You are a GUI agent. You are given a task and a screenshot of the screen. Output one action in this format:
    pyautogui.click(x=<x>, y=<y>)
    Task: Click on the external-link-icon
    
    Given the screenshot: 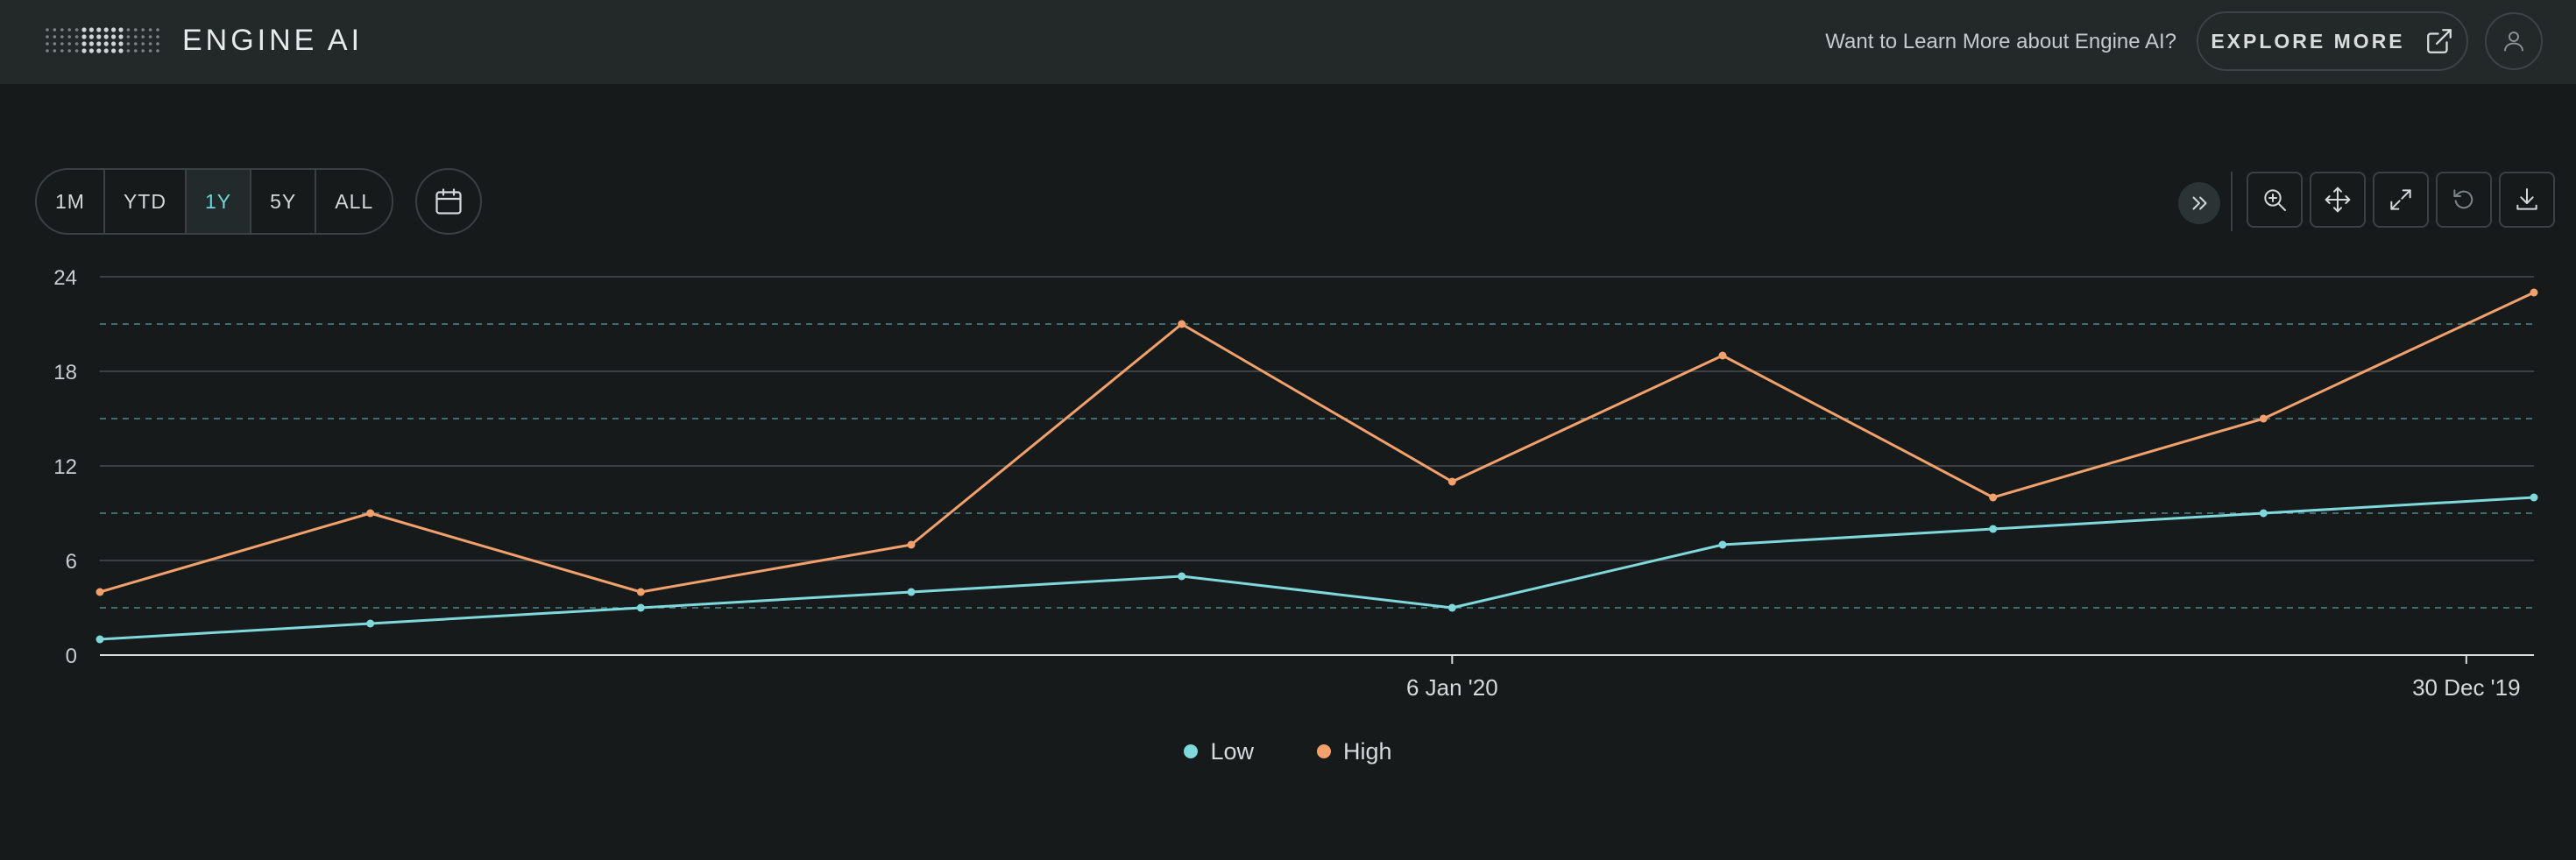 What is the action you would take?
    pyautogui.click(x=2439, y=41)
    